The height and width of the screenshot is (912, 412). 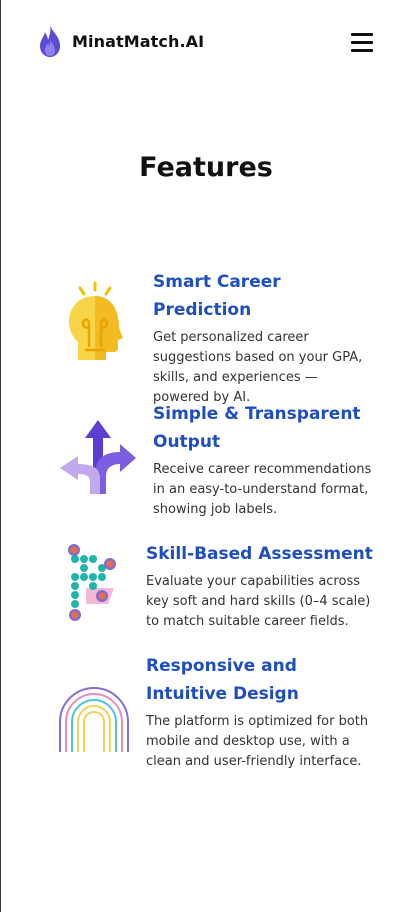 I want to click on navbar: MinatMatch.AI, so click(x=206, y=44).